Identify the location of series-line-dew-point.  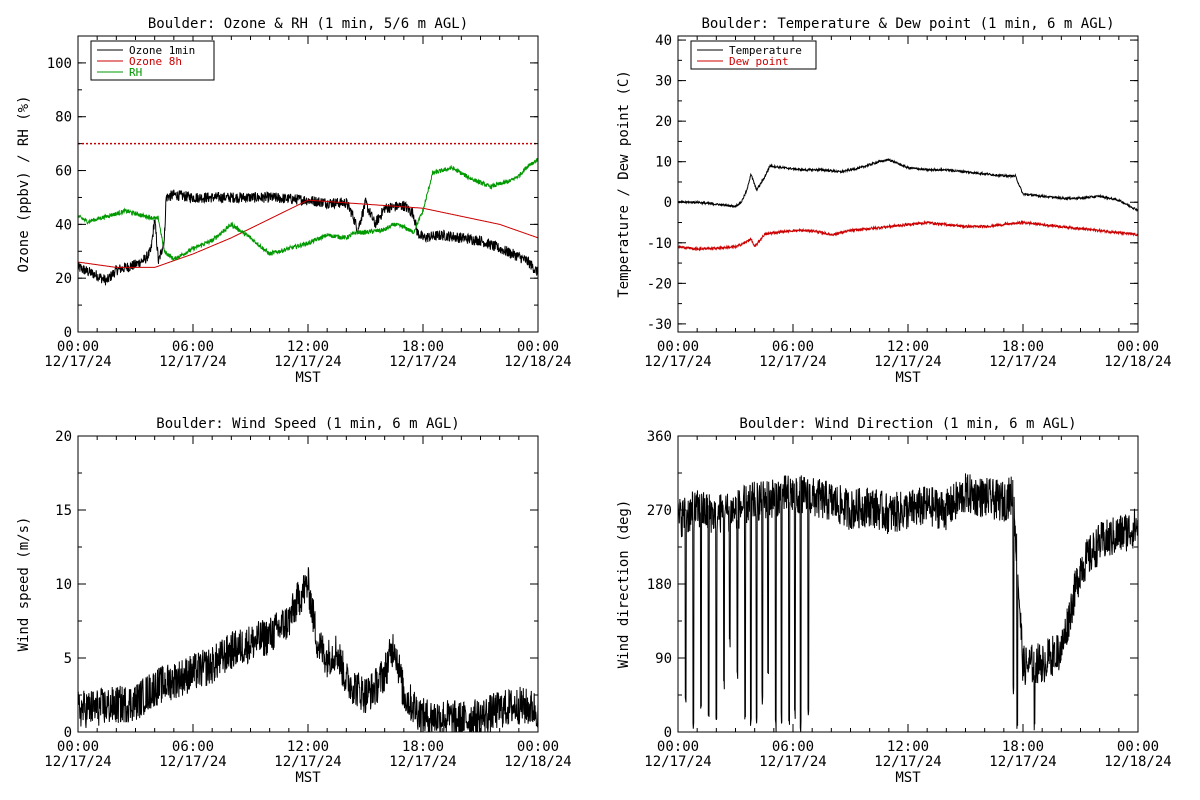
(908, 235).